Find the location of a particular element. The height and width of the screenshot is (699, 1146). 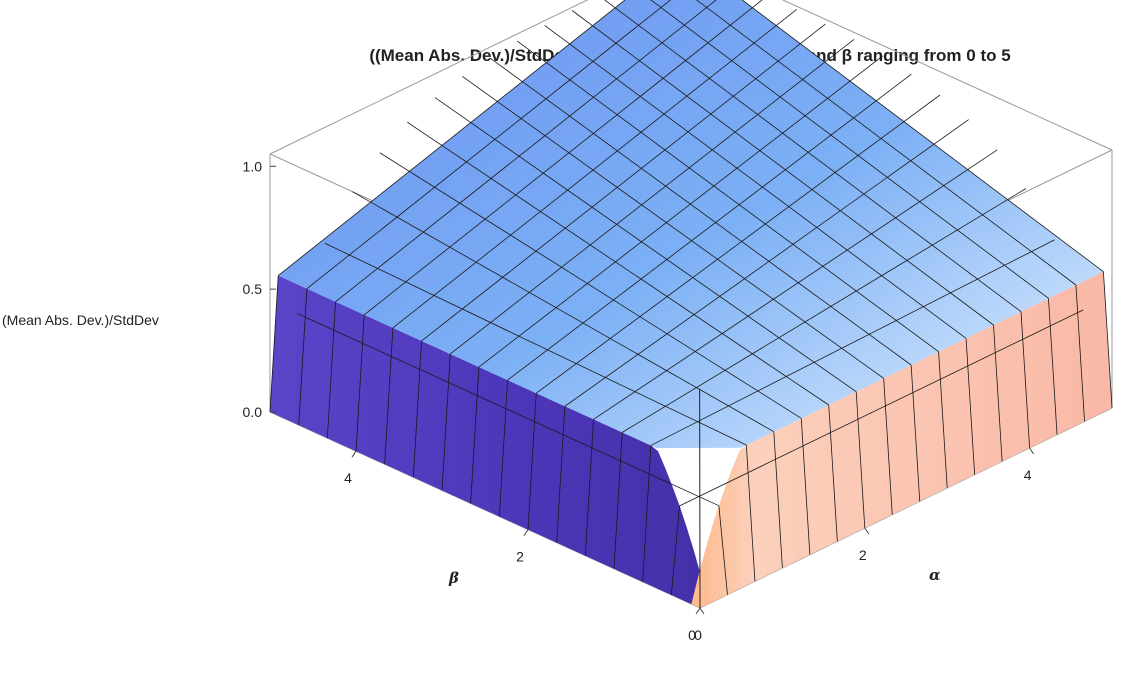

x-tick-label: 2 is located at coordinates (863, 555).